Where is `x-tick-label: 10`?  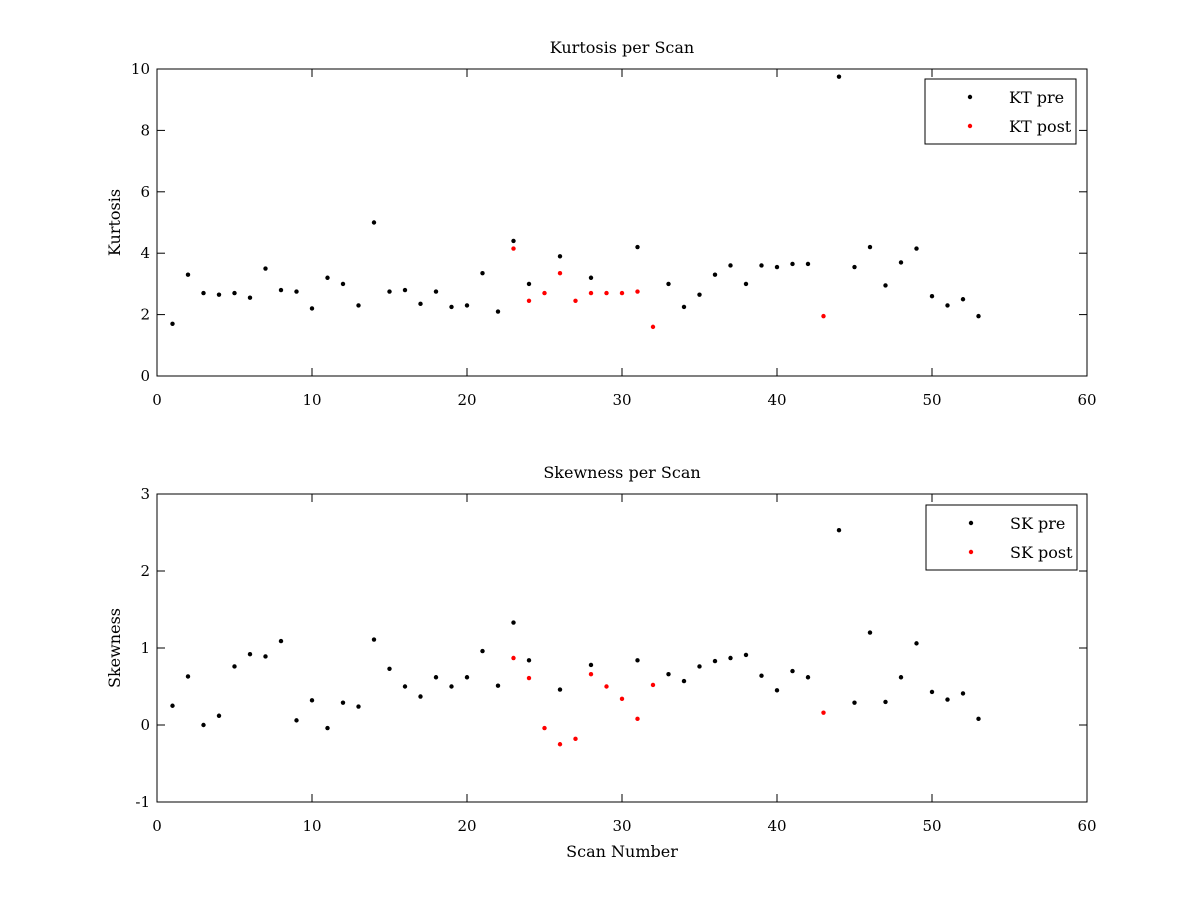 x-tick-label: 10 is located at coordinates (311, 826).